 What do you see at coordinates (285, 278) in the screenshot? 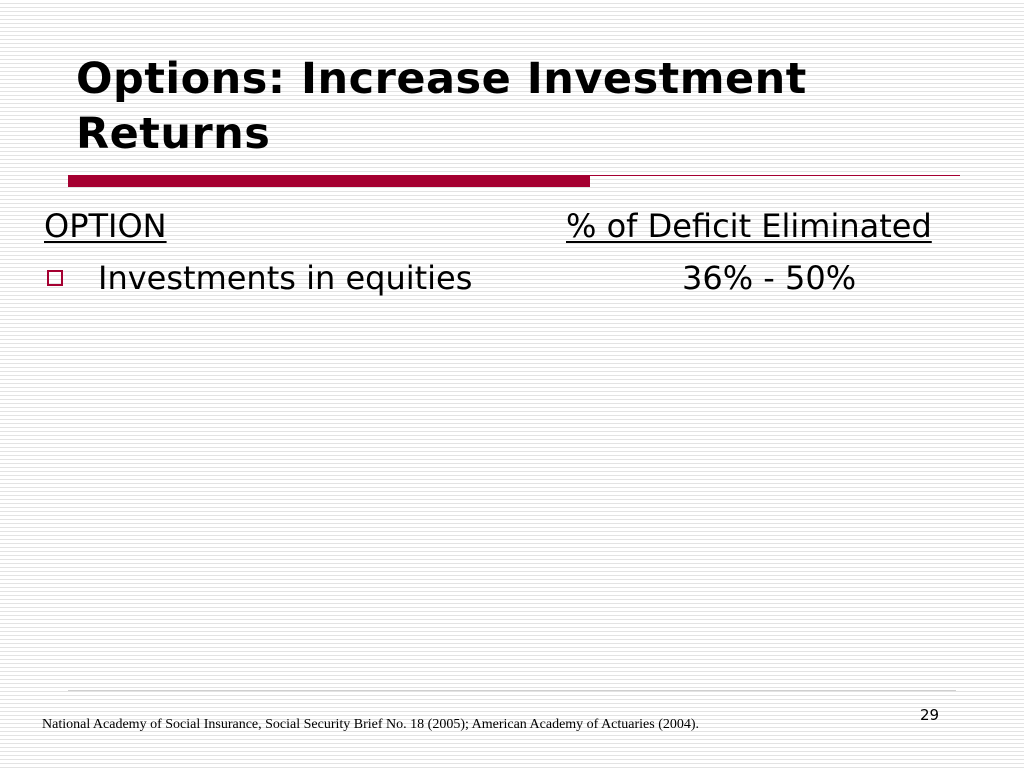
I see `option-label: Investments in equities` at bounding box center [285, 278].